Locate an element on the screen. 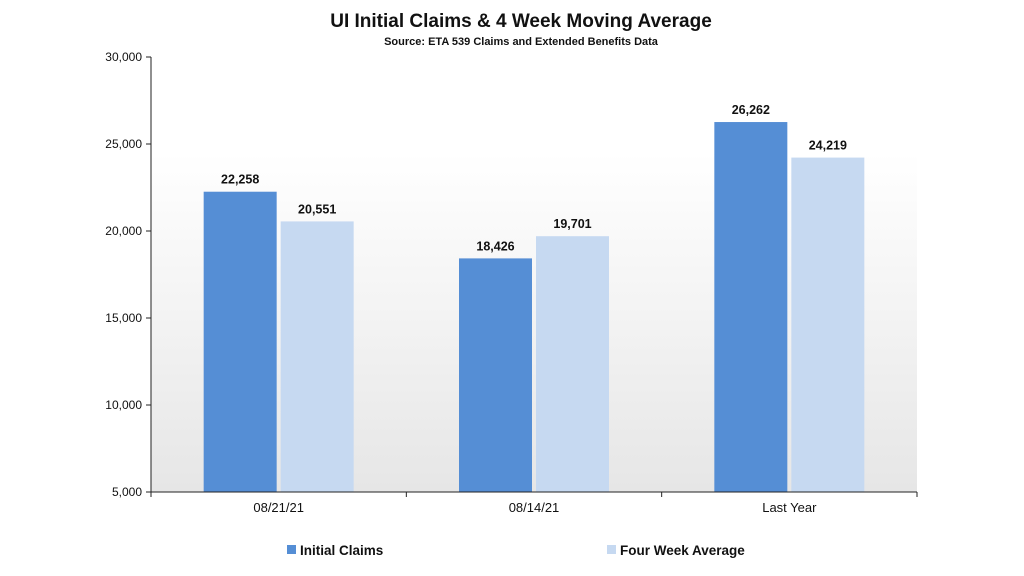  y-tick-label: 15,000 is located at coordinates (123, 318).